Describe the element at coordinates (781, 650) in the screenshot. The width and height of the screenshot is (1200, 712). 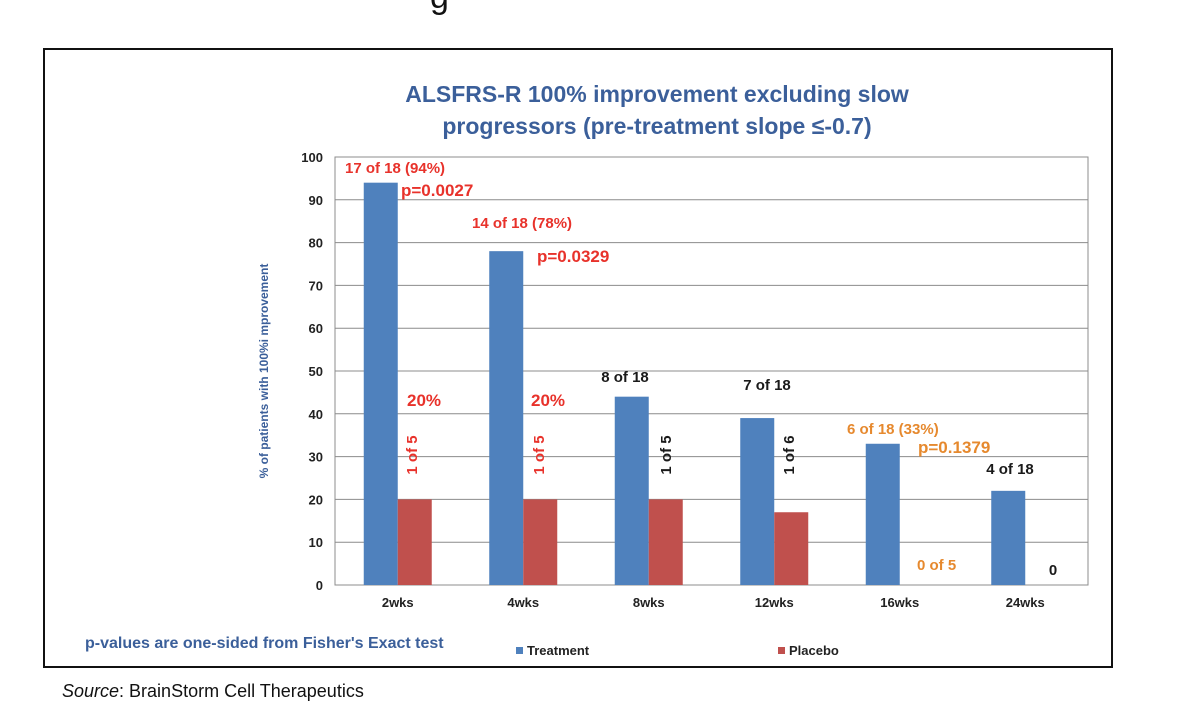
I see `placebo-legend-swatch` at that location.